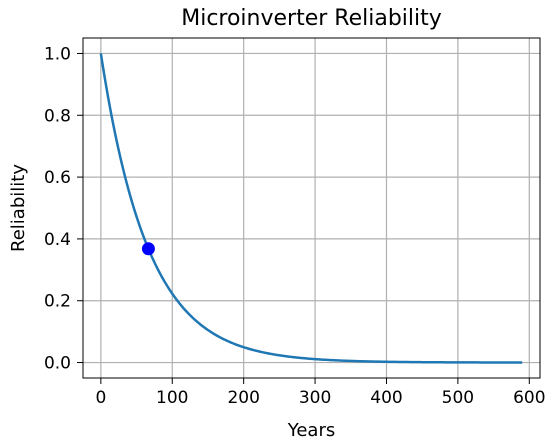  Describe the element at coordinates (311, 430) in the screenshot. I see `x-axis-label: Years` at that location.